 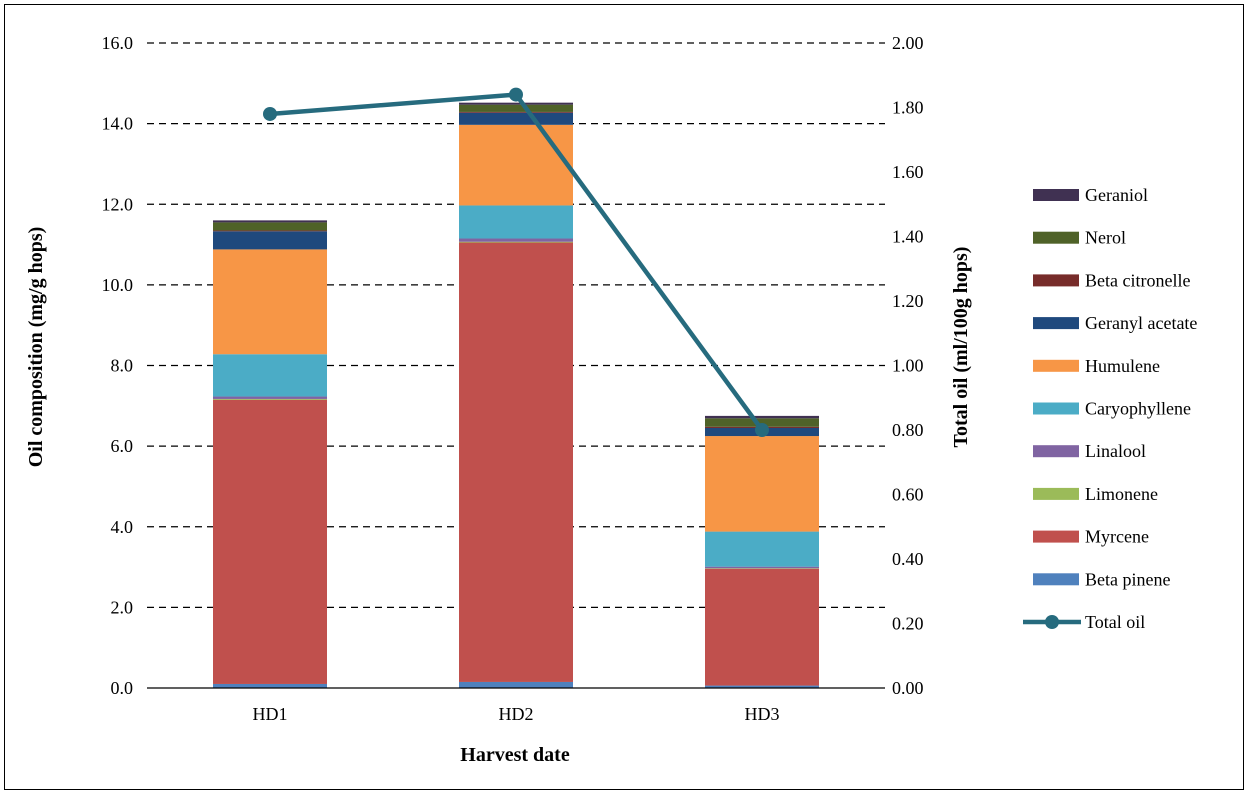 What do you see at coordinates (908, 366) in the screenshot?
I see `y2-tick-label: 1.00` at bounding box center [908, 366].